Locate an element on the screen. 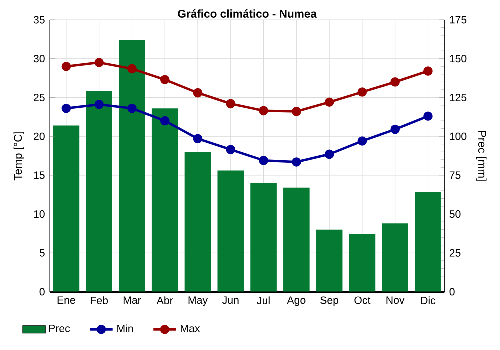  y-tick-label: 0 is located at coordinates (42, 292).